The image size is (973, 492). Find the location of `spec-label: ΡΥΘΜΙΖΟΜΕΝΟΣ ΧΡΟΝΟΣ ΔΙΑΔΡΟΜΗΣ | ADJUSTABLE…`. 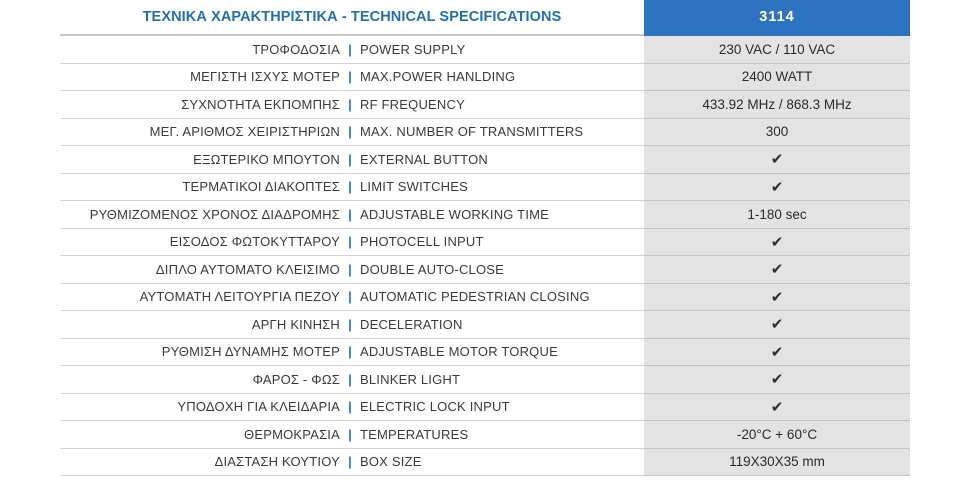

spec-label: ΡΥΘΜΙΖΟΜΕΝΟΣ ΧΡΟΝΟΣ ΔΙΑΔΡΟΜΗΣ | ADJUSTABLE… is located at coordinates (352, 215).